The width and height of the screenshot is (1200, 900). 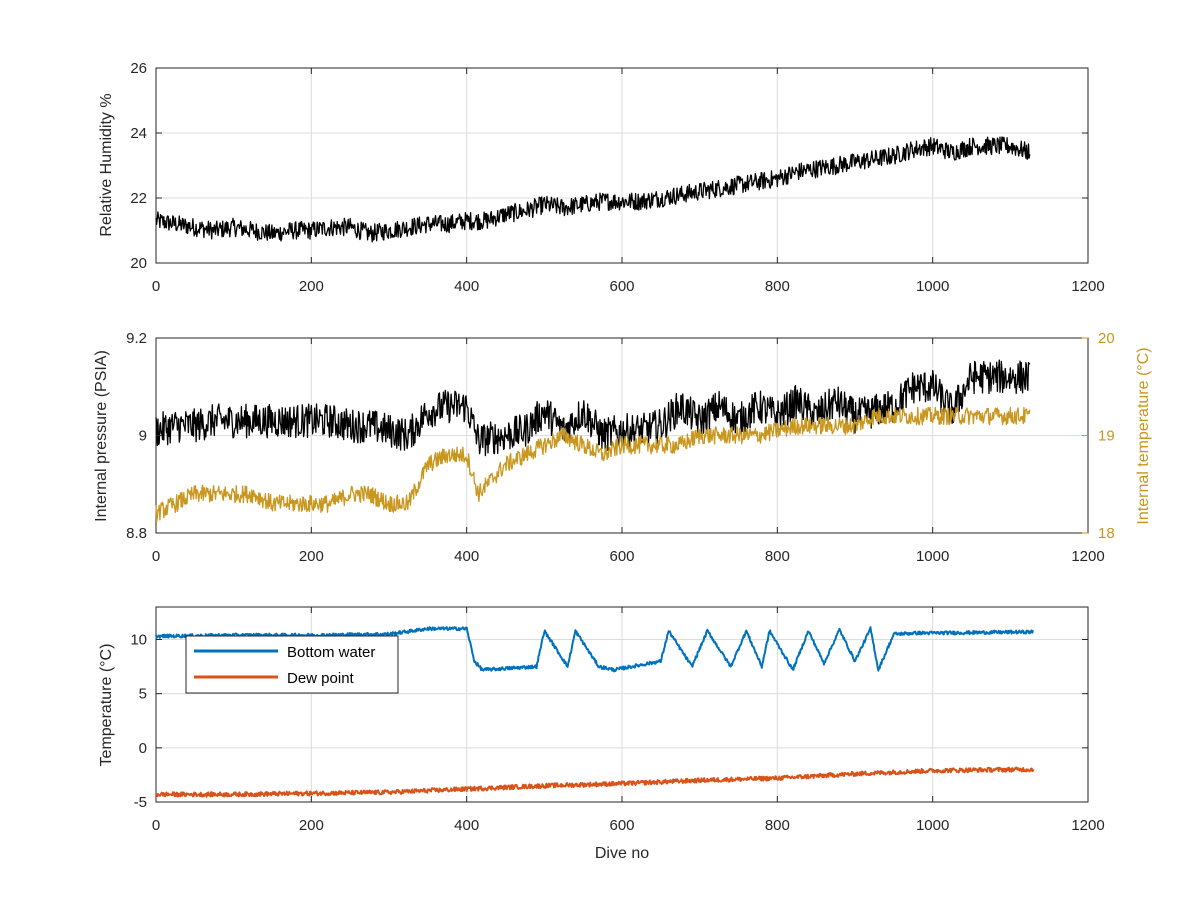 I want to click on y-tick-label: -5, so click(x=140, y=802).